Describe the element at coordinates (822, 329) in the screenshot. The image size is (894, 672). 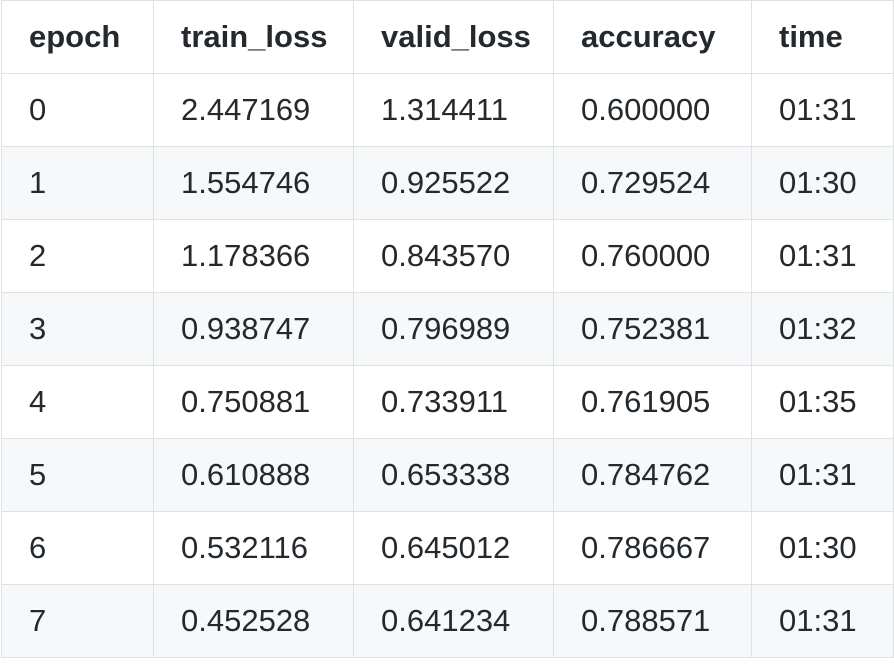
I see `cell-time: 01:32` at that location.